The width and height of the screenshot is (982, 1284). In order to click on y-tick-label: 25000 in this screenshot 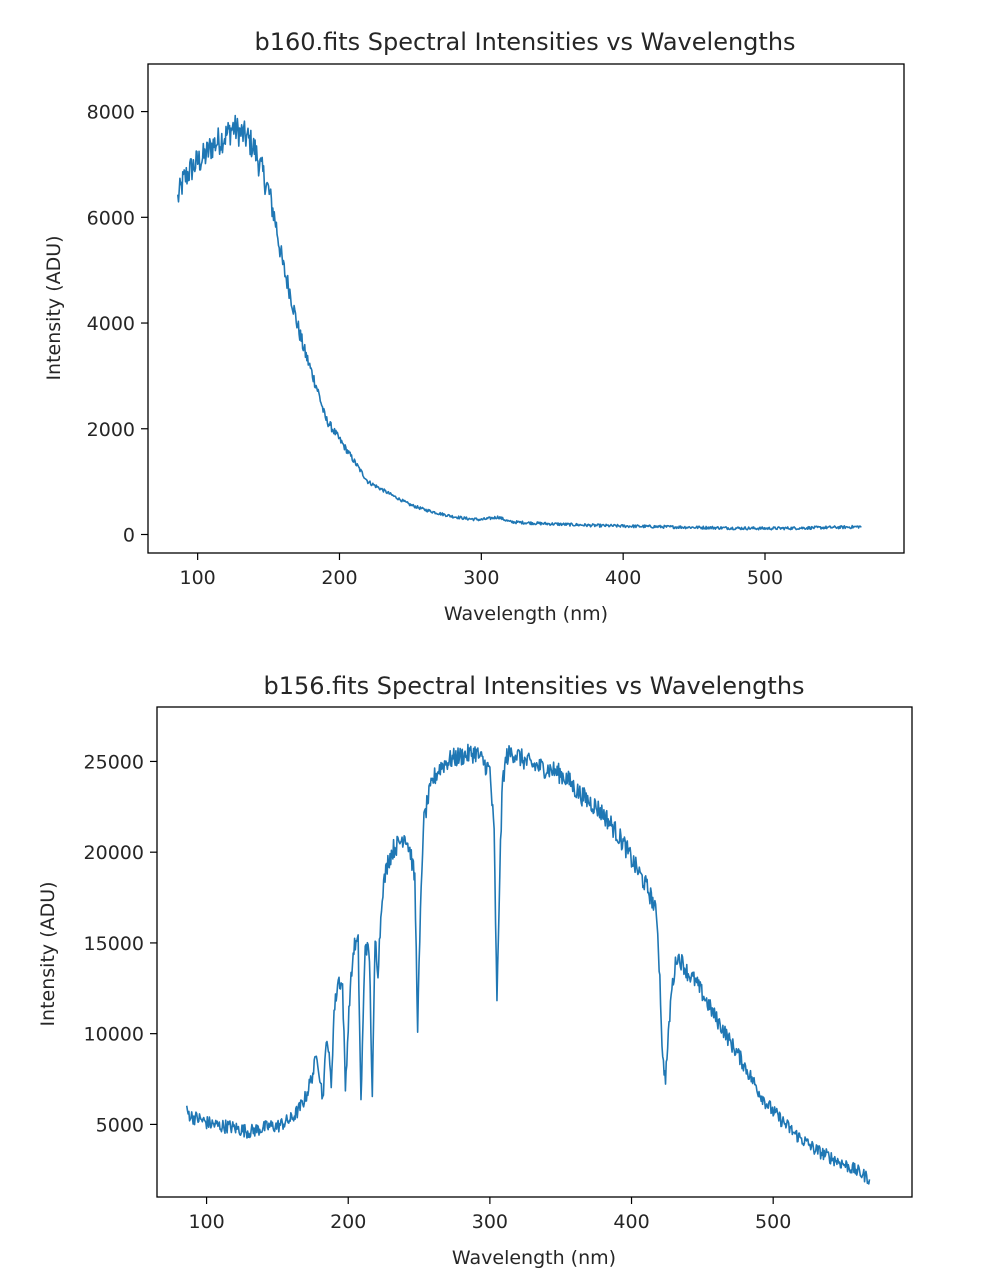, I will do `click(114, 762)`.